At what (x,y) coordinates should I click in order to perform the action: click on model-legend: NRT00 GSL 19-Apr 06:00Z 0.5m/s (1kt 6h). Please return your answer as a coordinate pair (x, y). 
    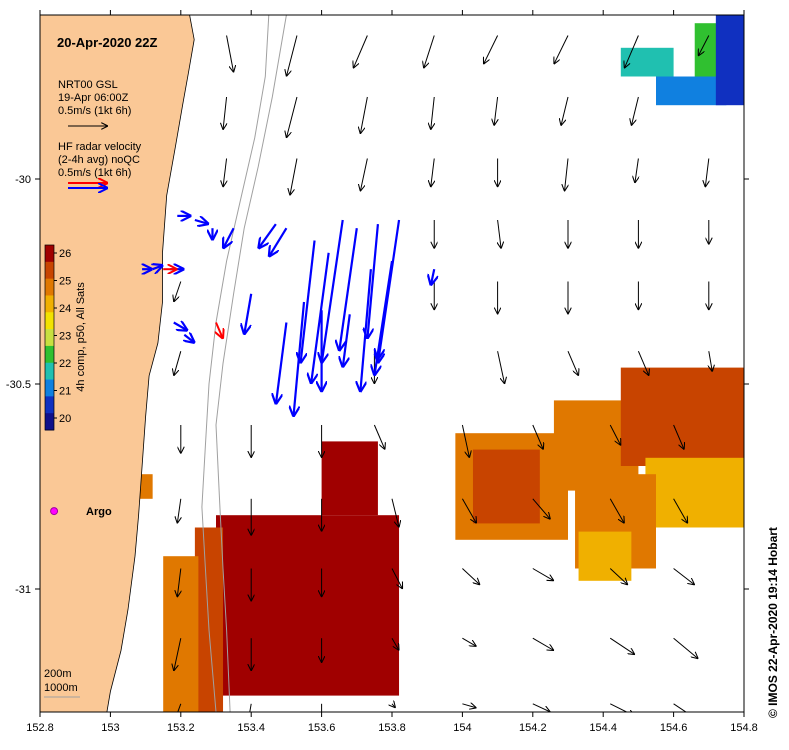
    Looking at the image, I should click on (94, 102).